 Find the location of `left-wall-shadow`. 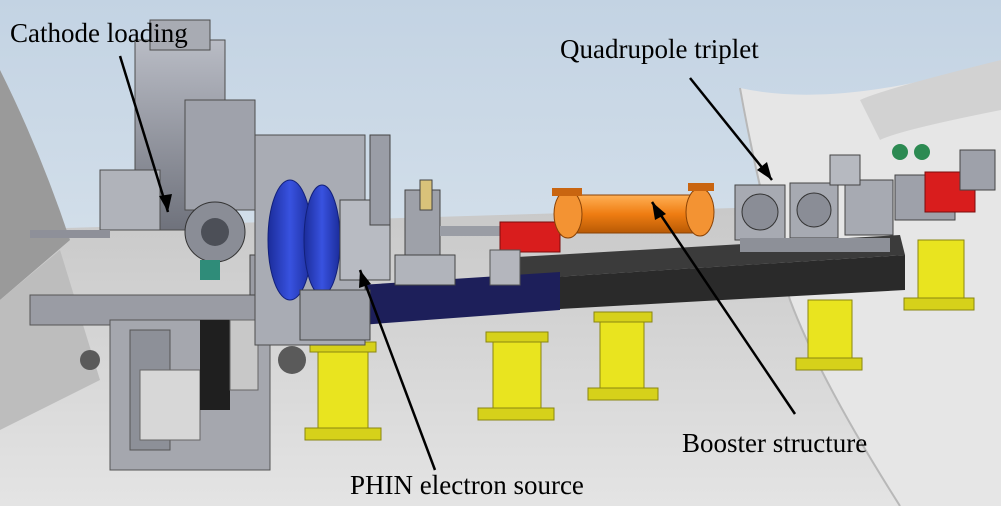

left-wall-shadow is located at coordinates (50, 340).